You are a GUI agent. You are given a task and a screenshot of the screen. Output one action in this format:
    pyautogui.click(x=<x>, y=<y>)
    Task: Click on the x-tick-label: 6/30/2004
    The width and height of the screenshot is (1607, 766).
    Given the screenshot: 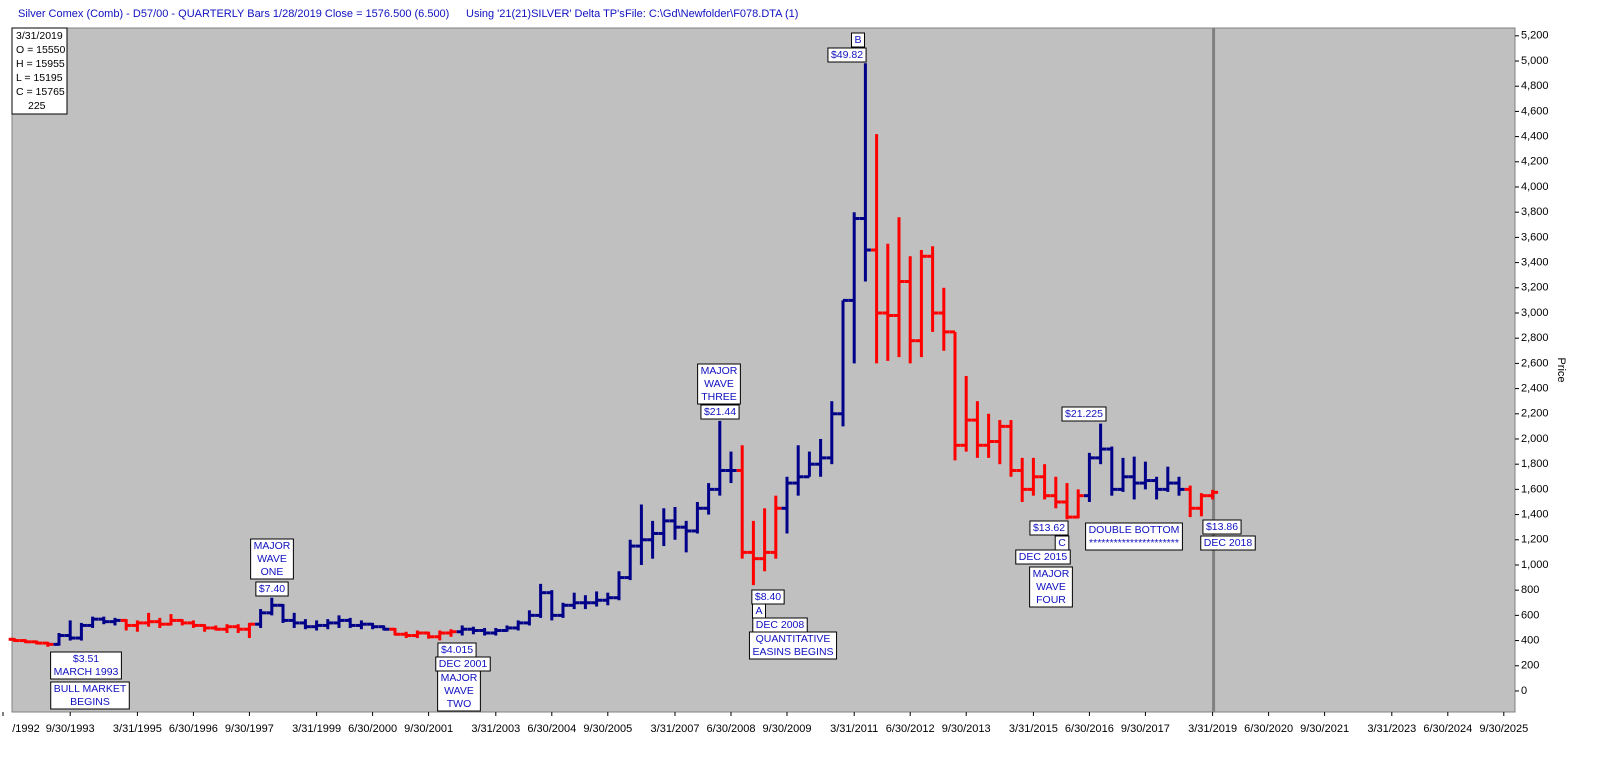 What is the action you would take?
    pyautogui.click(x=551, y=729)
    